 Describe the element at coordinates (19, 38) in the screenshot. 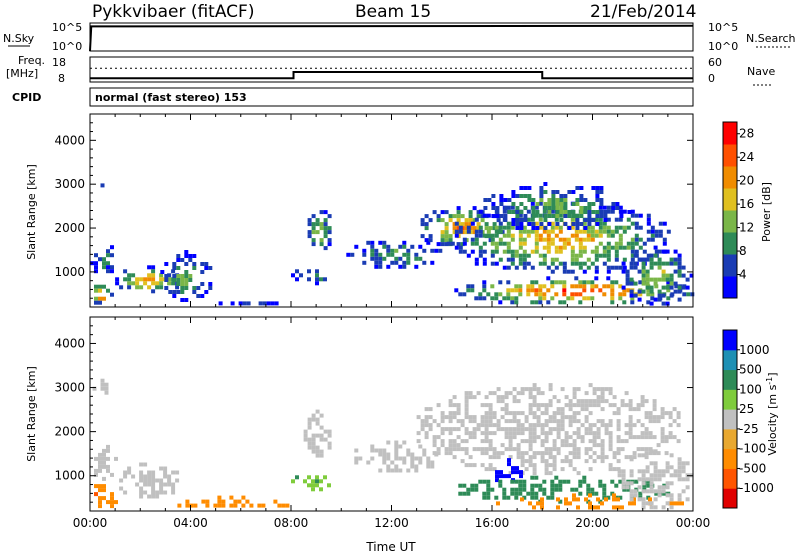

I see `nsky-label: N.Sky` at that location.